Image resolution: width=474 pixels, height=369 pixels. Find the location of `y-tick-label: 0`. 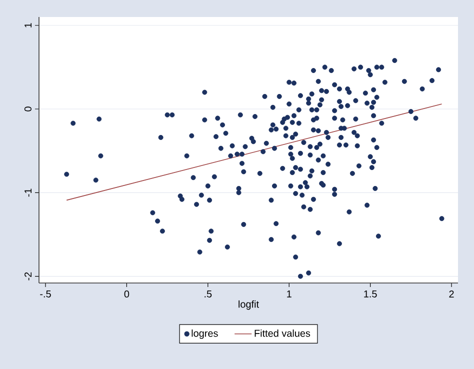

y-tick-label: 0 is located at coordinates (28, 109).